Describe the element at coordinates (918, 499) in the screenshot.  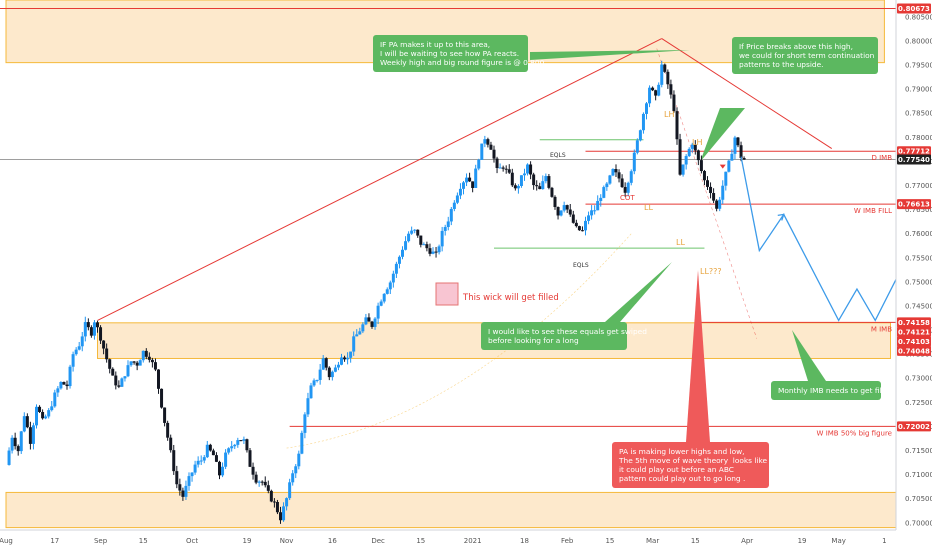
I see `price-tick-label: 0.70500` at that location.